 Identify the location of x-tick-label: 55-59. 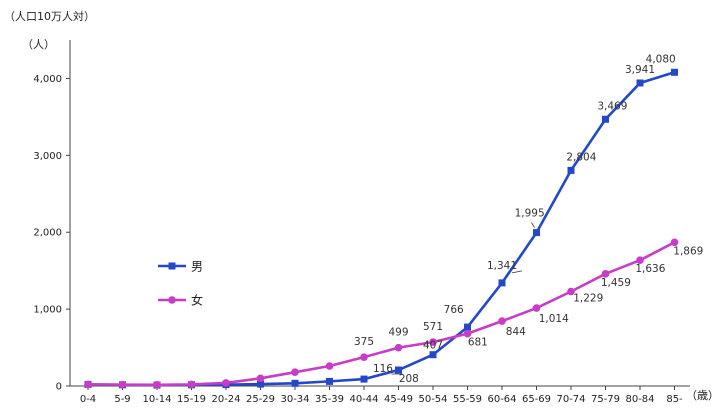
(467, 399).